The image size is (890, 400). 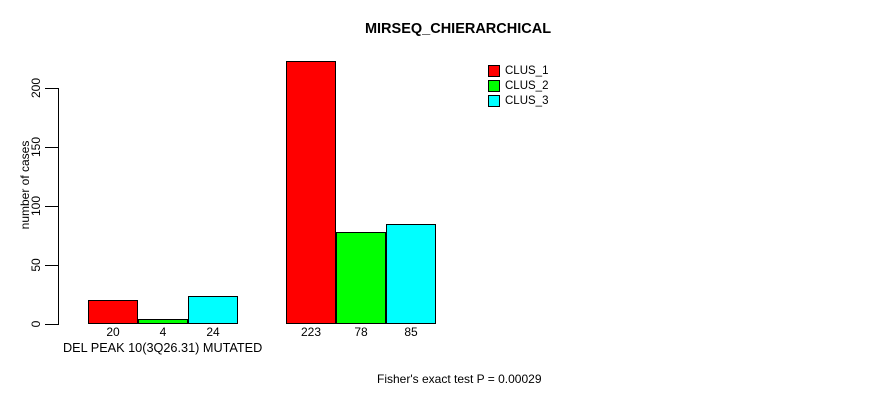 What do you see at coordinates (113, 332) in the screenshot?
I see `bar-value-label: 20` at bounding box center [113, 332].